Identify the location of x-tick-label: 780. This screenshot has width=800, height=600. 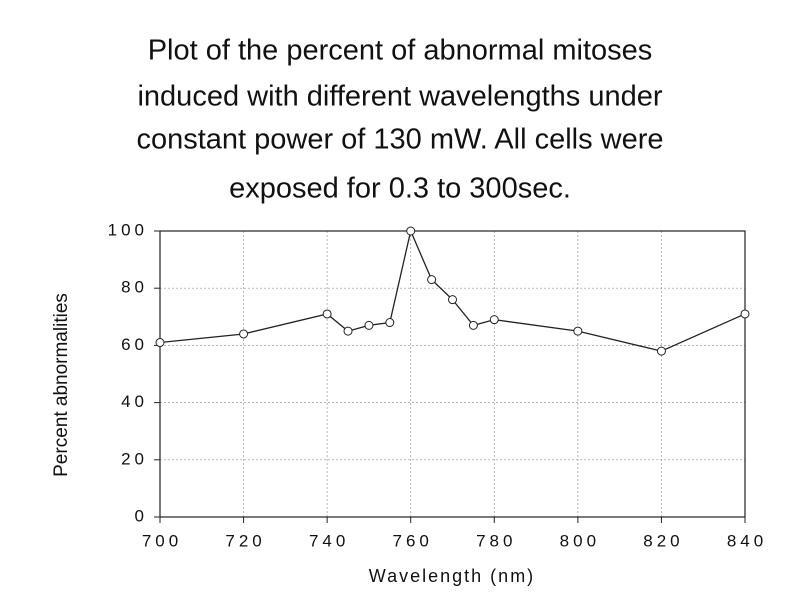
(496, 540).